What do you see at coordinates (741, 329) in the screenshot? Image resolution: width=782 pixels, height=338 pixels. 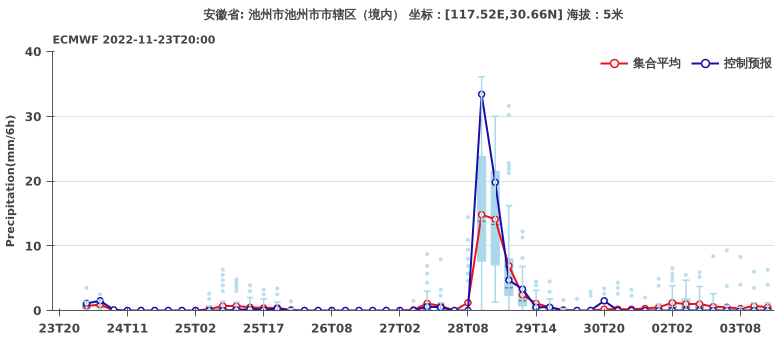 I see `x-tick-label: 03T08` at bounding box center [741, 329].